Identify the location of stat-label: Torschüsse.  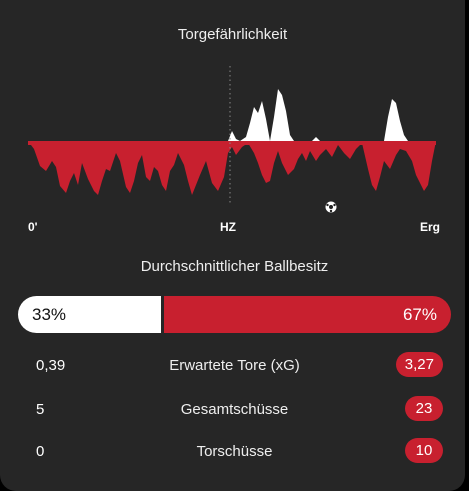
(234, 451).